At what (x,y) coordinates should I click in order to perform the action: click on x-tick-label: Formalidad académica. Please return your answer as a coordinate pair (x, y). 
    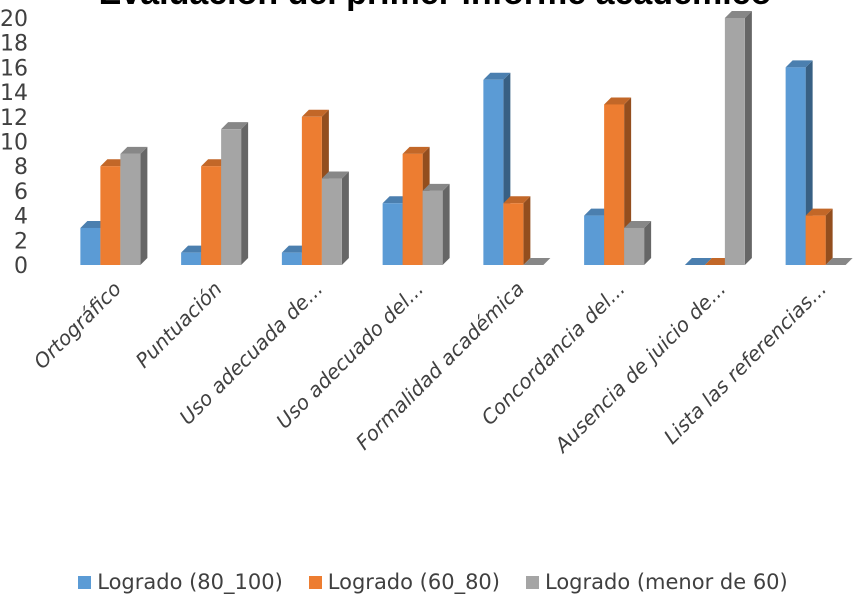
    Looking at the image, I should click on (440, 366).